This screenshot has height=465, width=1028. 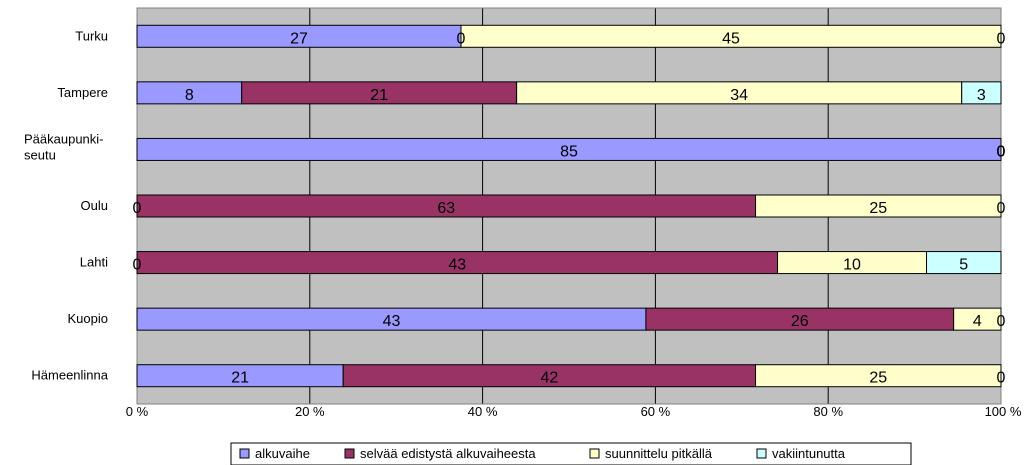 I want to click on legend-box, so click(x=571, y=453).